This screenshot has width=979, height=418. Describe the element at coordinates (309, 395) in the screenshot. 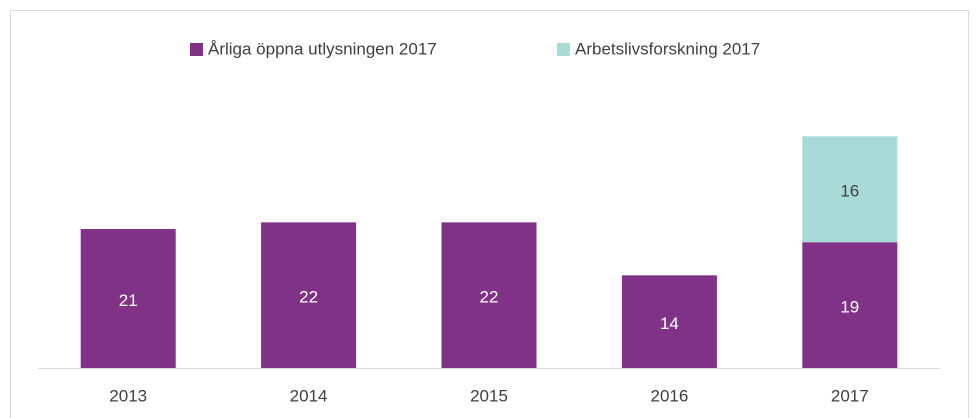

I see `x-tick-label: 2014` at that location.